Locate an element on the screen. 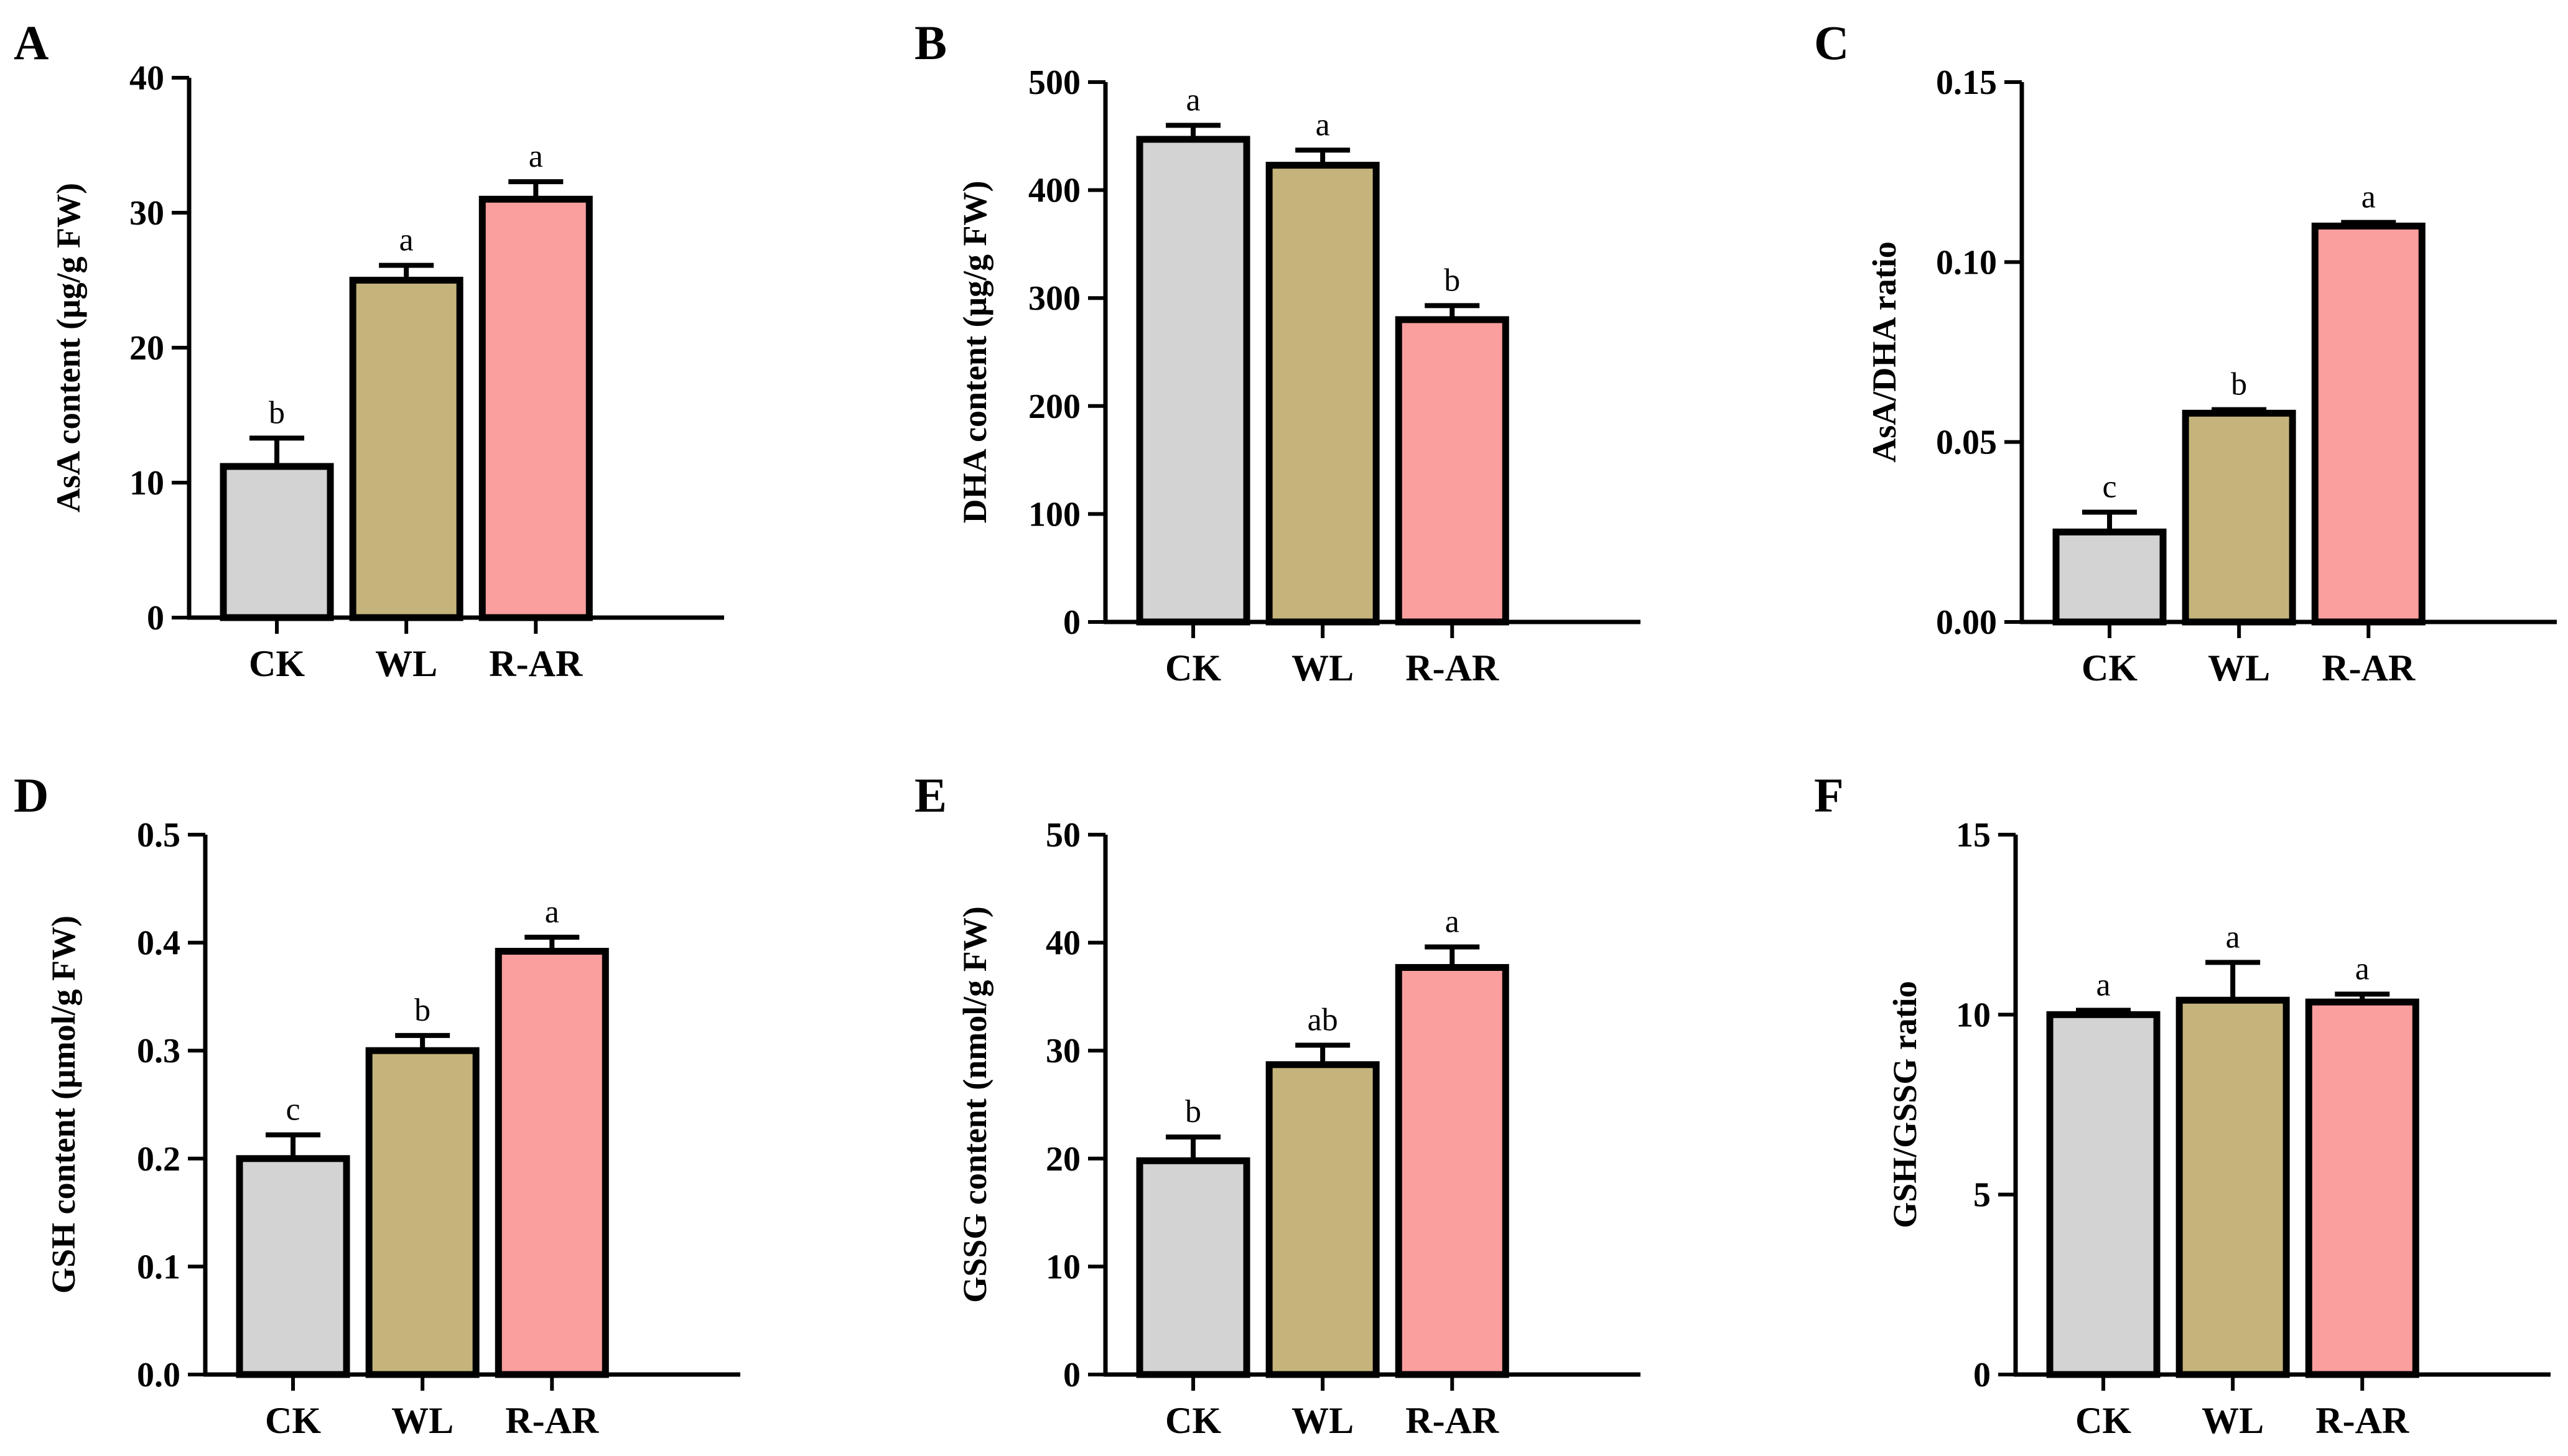  y-axis-title: AsA content (μg/g FW) is located at coordinates (68, 347).